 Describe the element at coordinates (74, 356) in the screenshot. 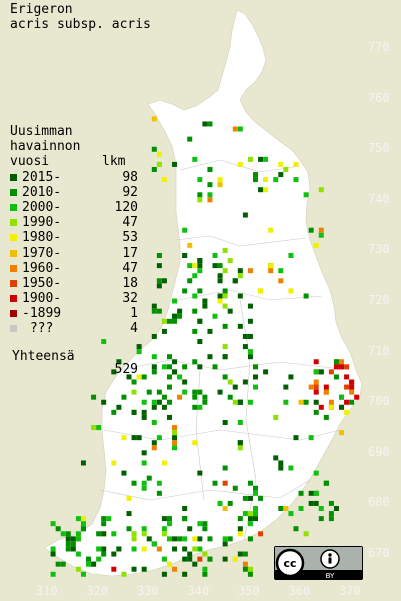

I see `legend-total: Yhteensä 529` at that location.